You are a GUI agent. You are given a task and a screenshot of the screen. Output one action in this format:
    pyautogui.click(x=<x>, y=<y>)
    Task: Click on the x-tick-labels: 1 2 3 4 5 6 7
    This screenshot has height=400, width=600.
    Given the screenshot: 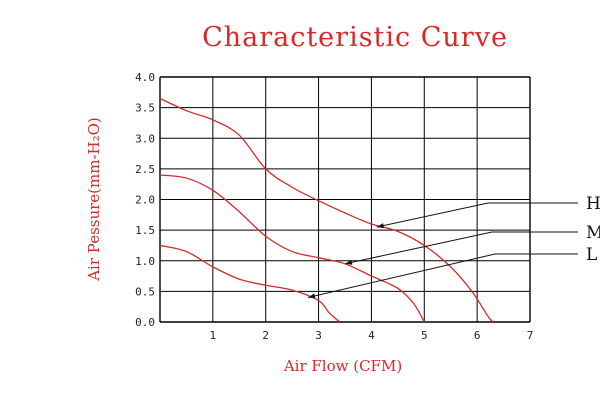 What is the action you would take?
    pyautogui.click(x=372, y=335)
    